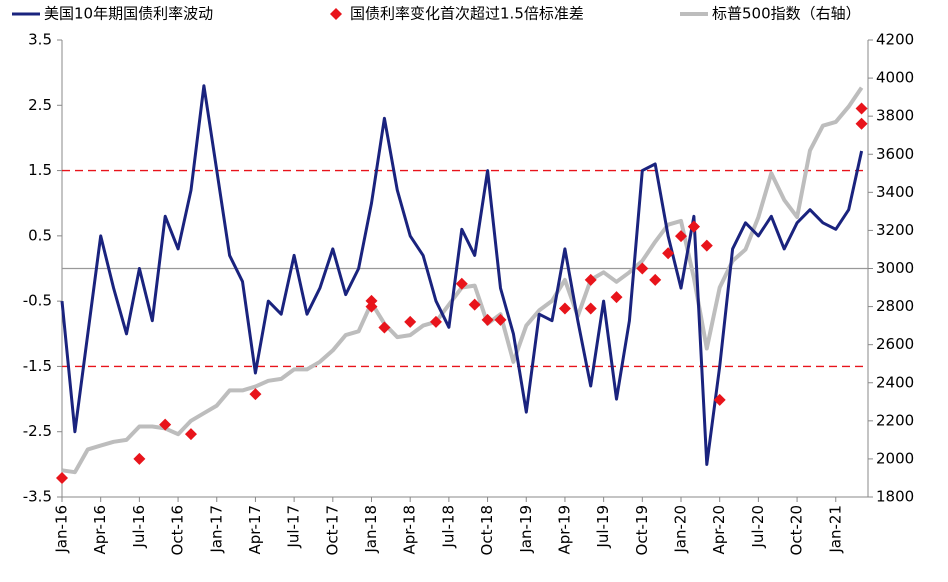  What do you see at coordinates (332, 530) in the screenshot?
I see `x-tick-label: Oct-17` at bounding box center [332, 530].